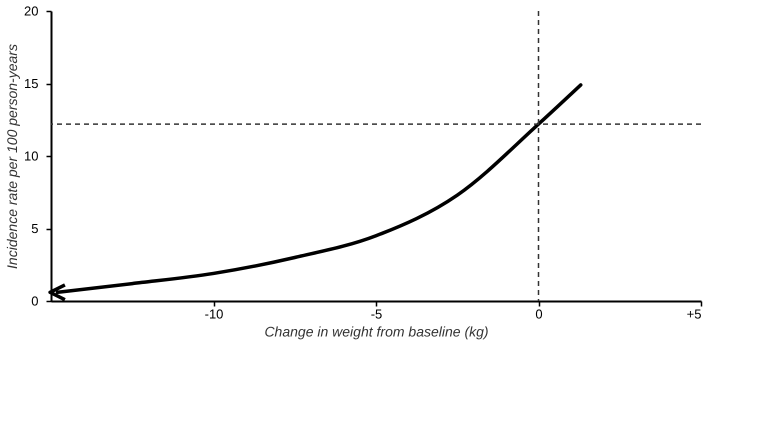  Describe the element at coordinates (694, 314) in the screenshot. I see `x-tick-label: +5` at that location.